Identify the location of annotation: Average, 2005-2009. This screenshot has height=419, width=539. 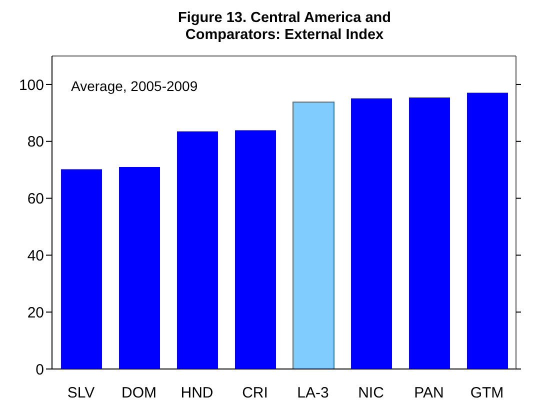
(134, 86).